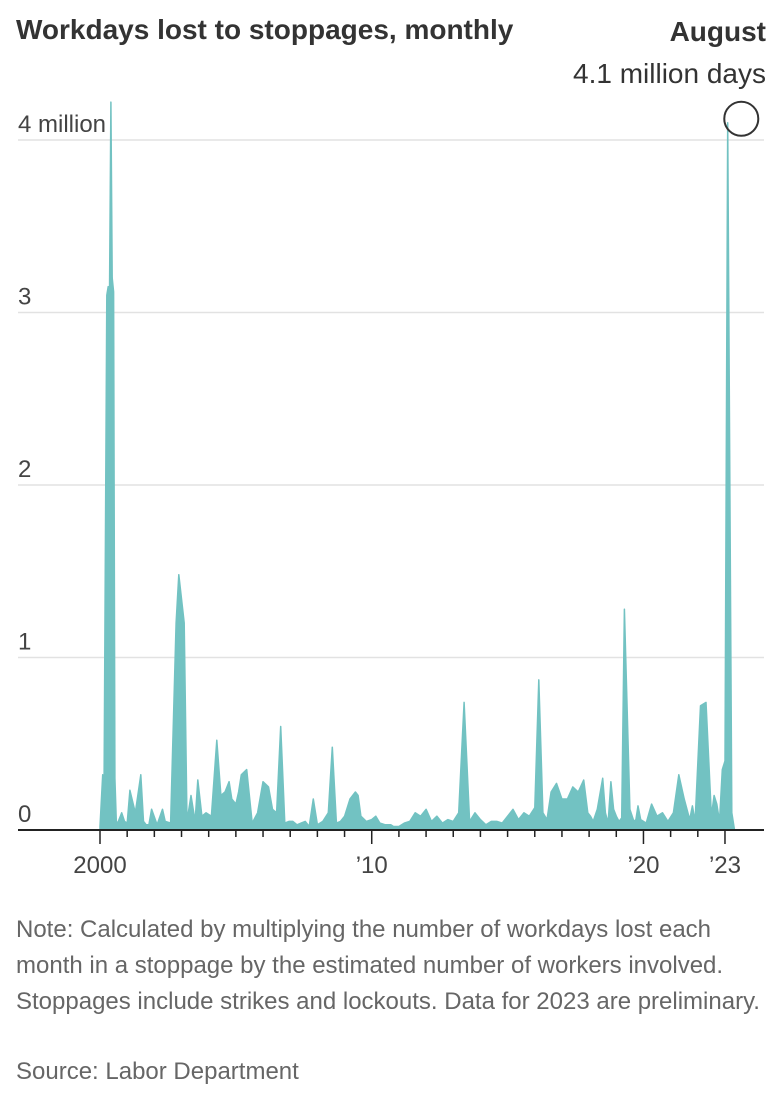 The width and height of the screenshot is (780, 1094). What do you see at coordinates (407, 865) in the screenshot?
I see `x-axis-labels: 2000 ’10 ’20 ’23` at bounding box center [407, 865].